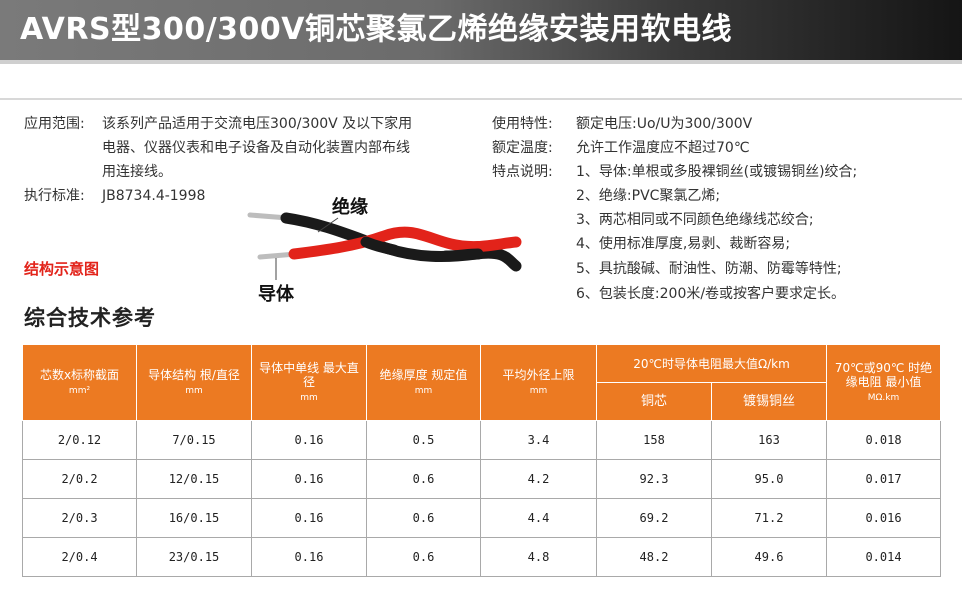  What do you see at coordinates (663, 148) in the screenshot?
I see `temp-value: 允许工作温度应不超过70℃` at bounding box center [663, 148].